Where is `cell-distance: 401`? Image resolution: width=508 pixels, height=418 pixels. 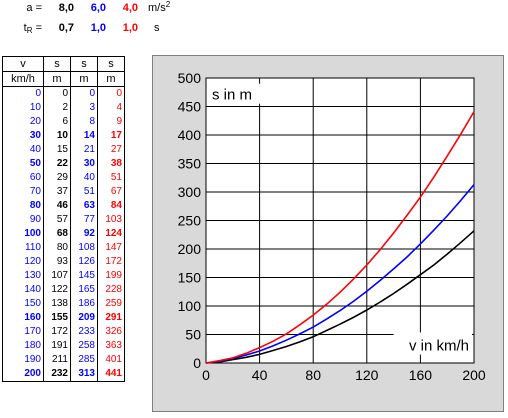
cell-distance: 401 is located at coordinates (111, 360).